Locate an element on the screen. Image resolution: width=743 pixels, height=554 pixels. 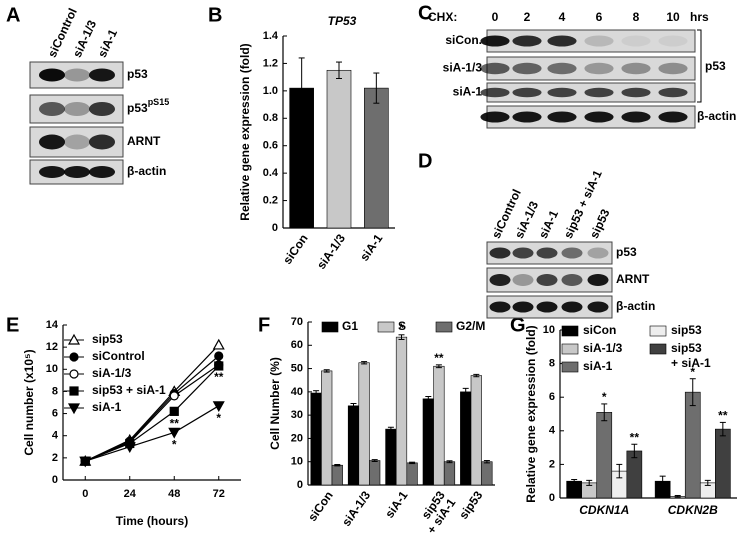
row-label: p53 is located at coordinates (137, 74).